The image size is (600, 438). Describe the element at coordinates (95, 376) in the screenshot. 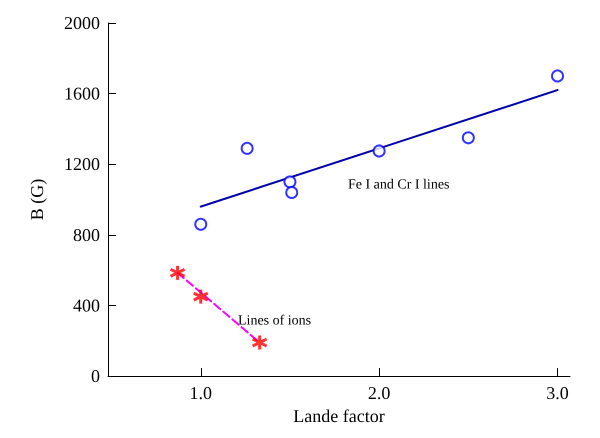

I see `y-tick-label: 0` at that location.